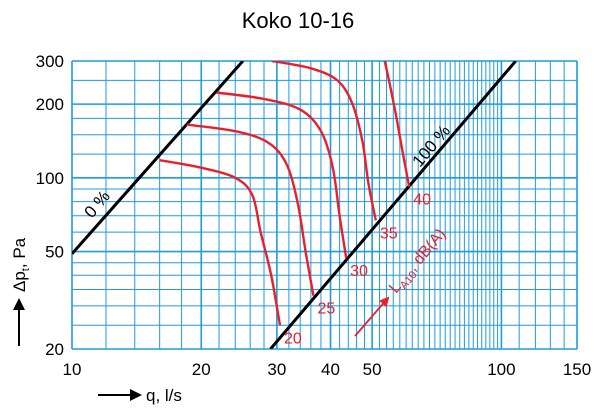 The height and width of the screenshot is (410, 597). Describe the element at coordinates (158, 158) in the screenshot. I see `zero-percent-line` at that location.